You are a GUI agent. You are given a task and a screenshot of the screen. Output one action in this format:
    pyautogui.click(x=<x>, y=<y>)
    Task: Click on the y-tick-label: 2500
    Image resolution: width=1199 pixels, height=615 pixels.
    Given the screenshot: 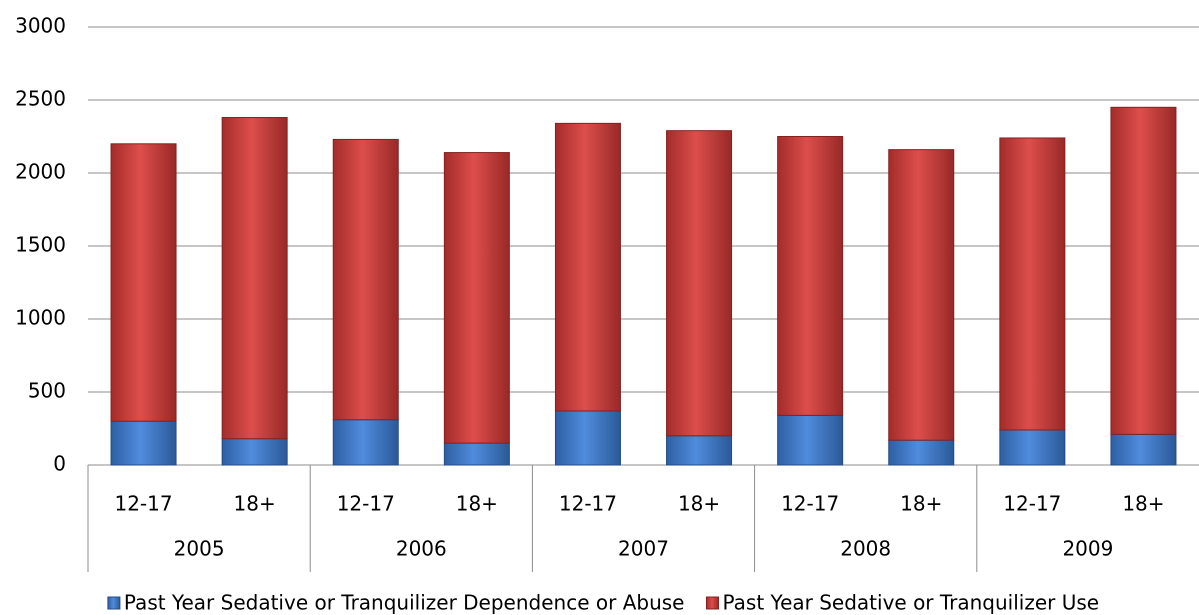 What is the action you would take?
    pyautogui.click(x=40, y=99)
    